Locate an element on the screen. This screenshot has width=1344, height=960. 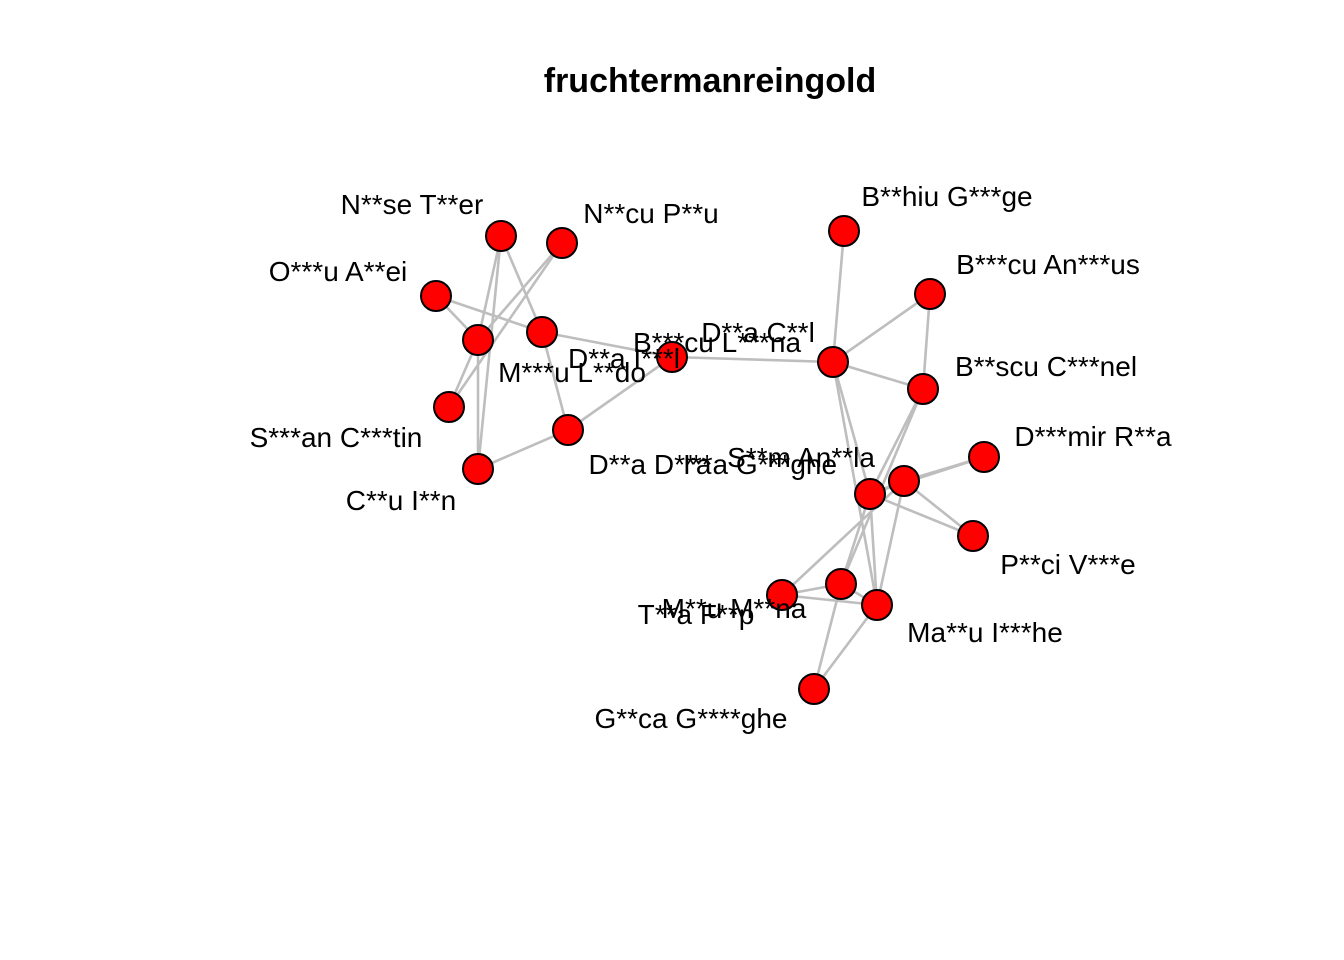
node-label-n17: P**ci V***e is located at coordinates (1067, 564).